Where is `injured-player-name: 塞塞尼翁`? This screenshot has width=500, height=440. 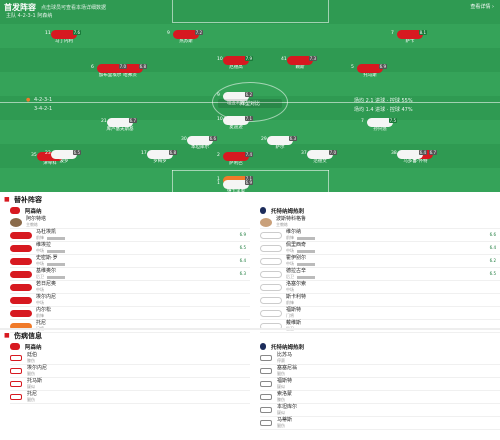 injured-player-name: 塞塞尼翁 is located at coordinates (287, 367).